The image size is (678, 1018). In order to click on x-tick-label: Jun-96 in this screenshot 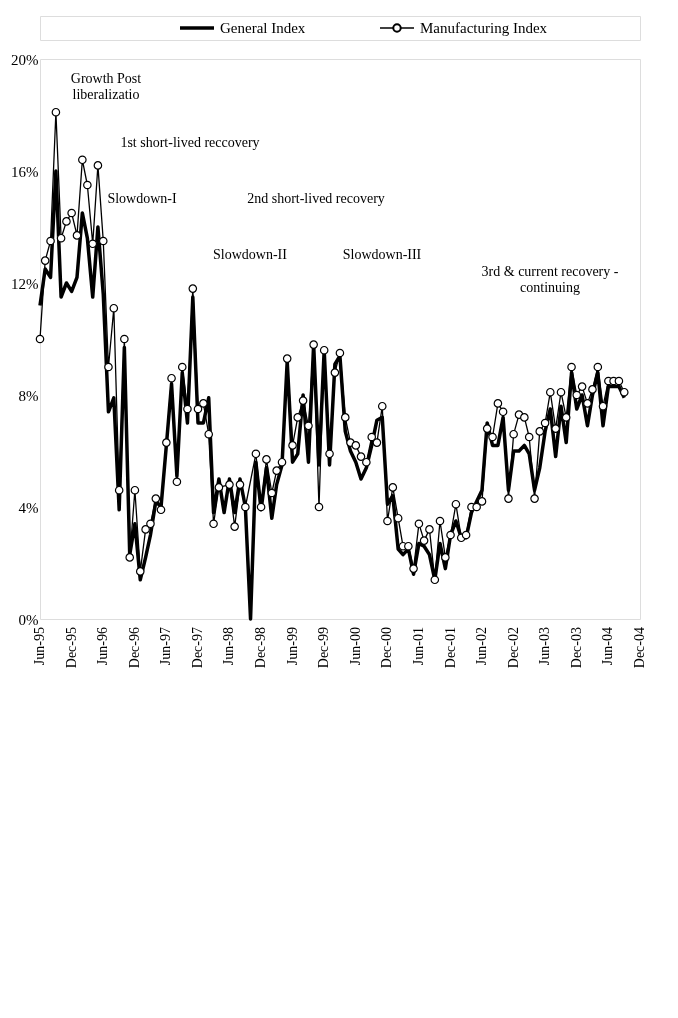, I will do `click(103, 646)`.